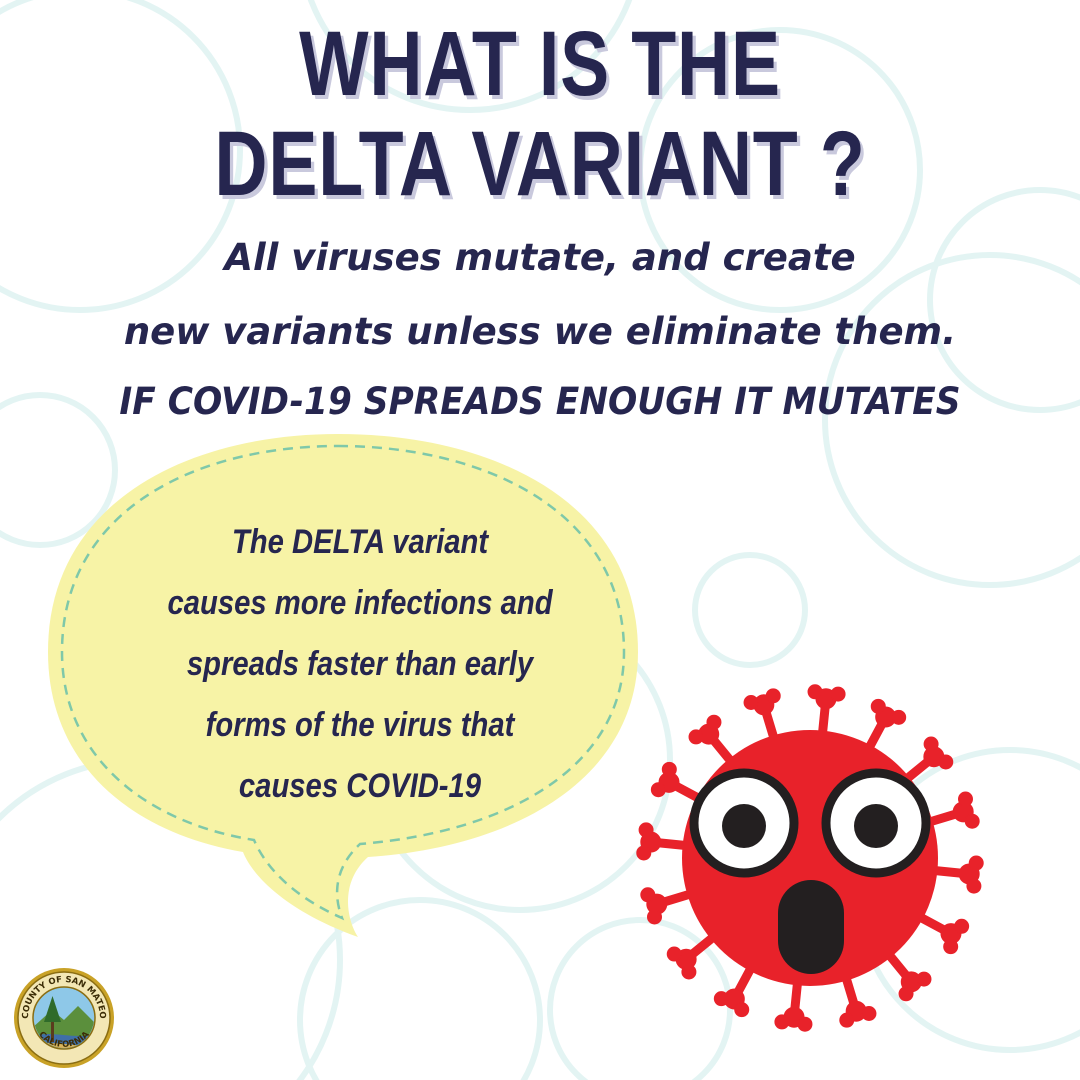 This screenshot has height=1080, width=1080. I want to click on intro-line-3: IF COVID-19 SPREADS ENOUGH IT MUTATES, so click(540, 401).